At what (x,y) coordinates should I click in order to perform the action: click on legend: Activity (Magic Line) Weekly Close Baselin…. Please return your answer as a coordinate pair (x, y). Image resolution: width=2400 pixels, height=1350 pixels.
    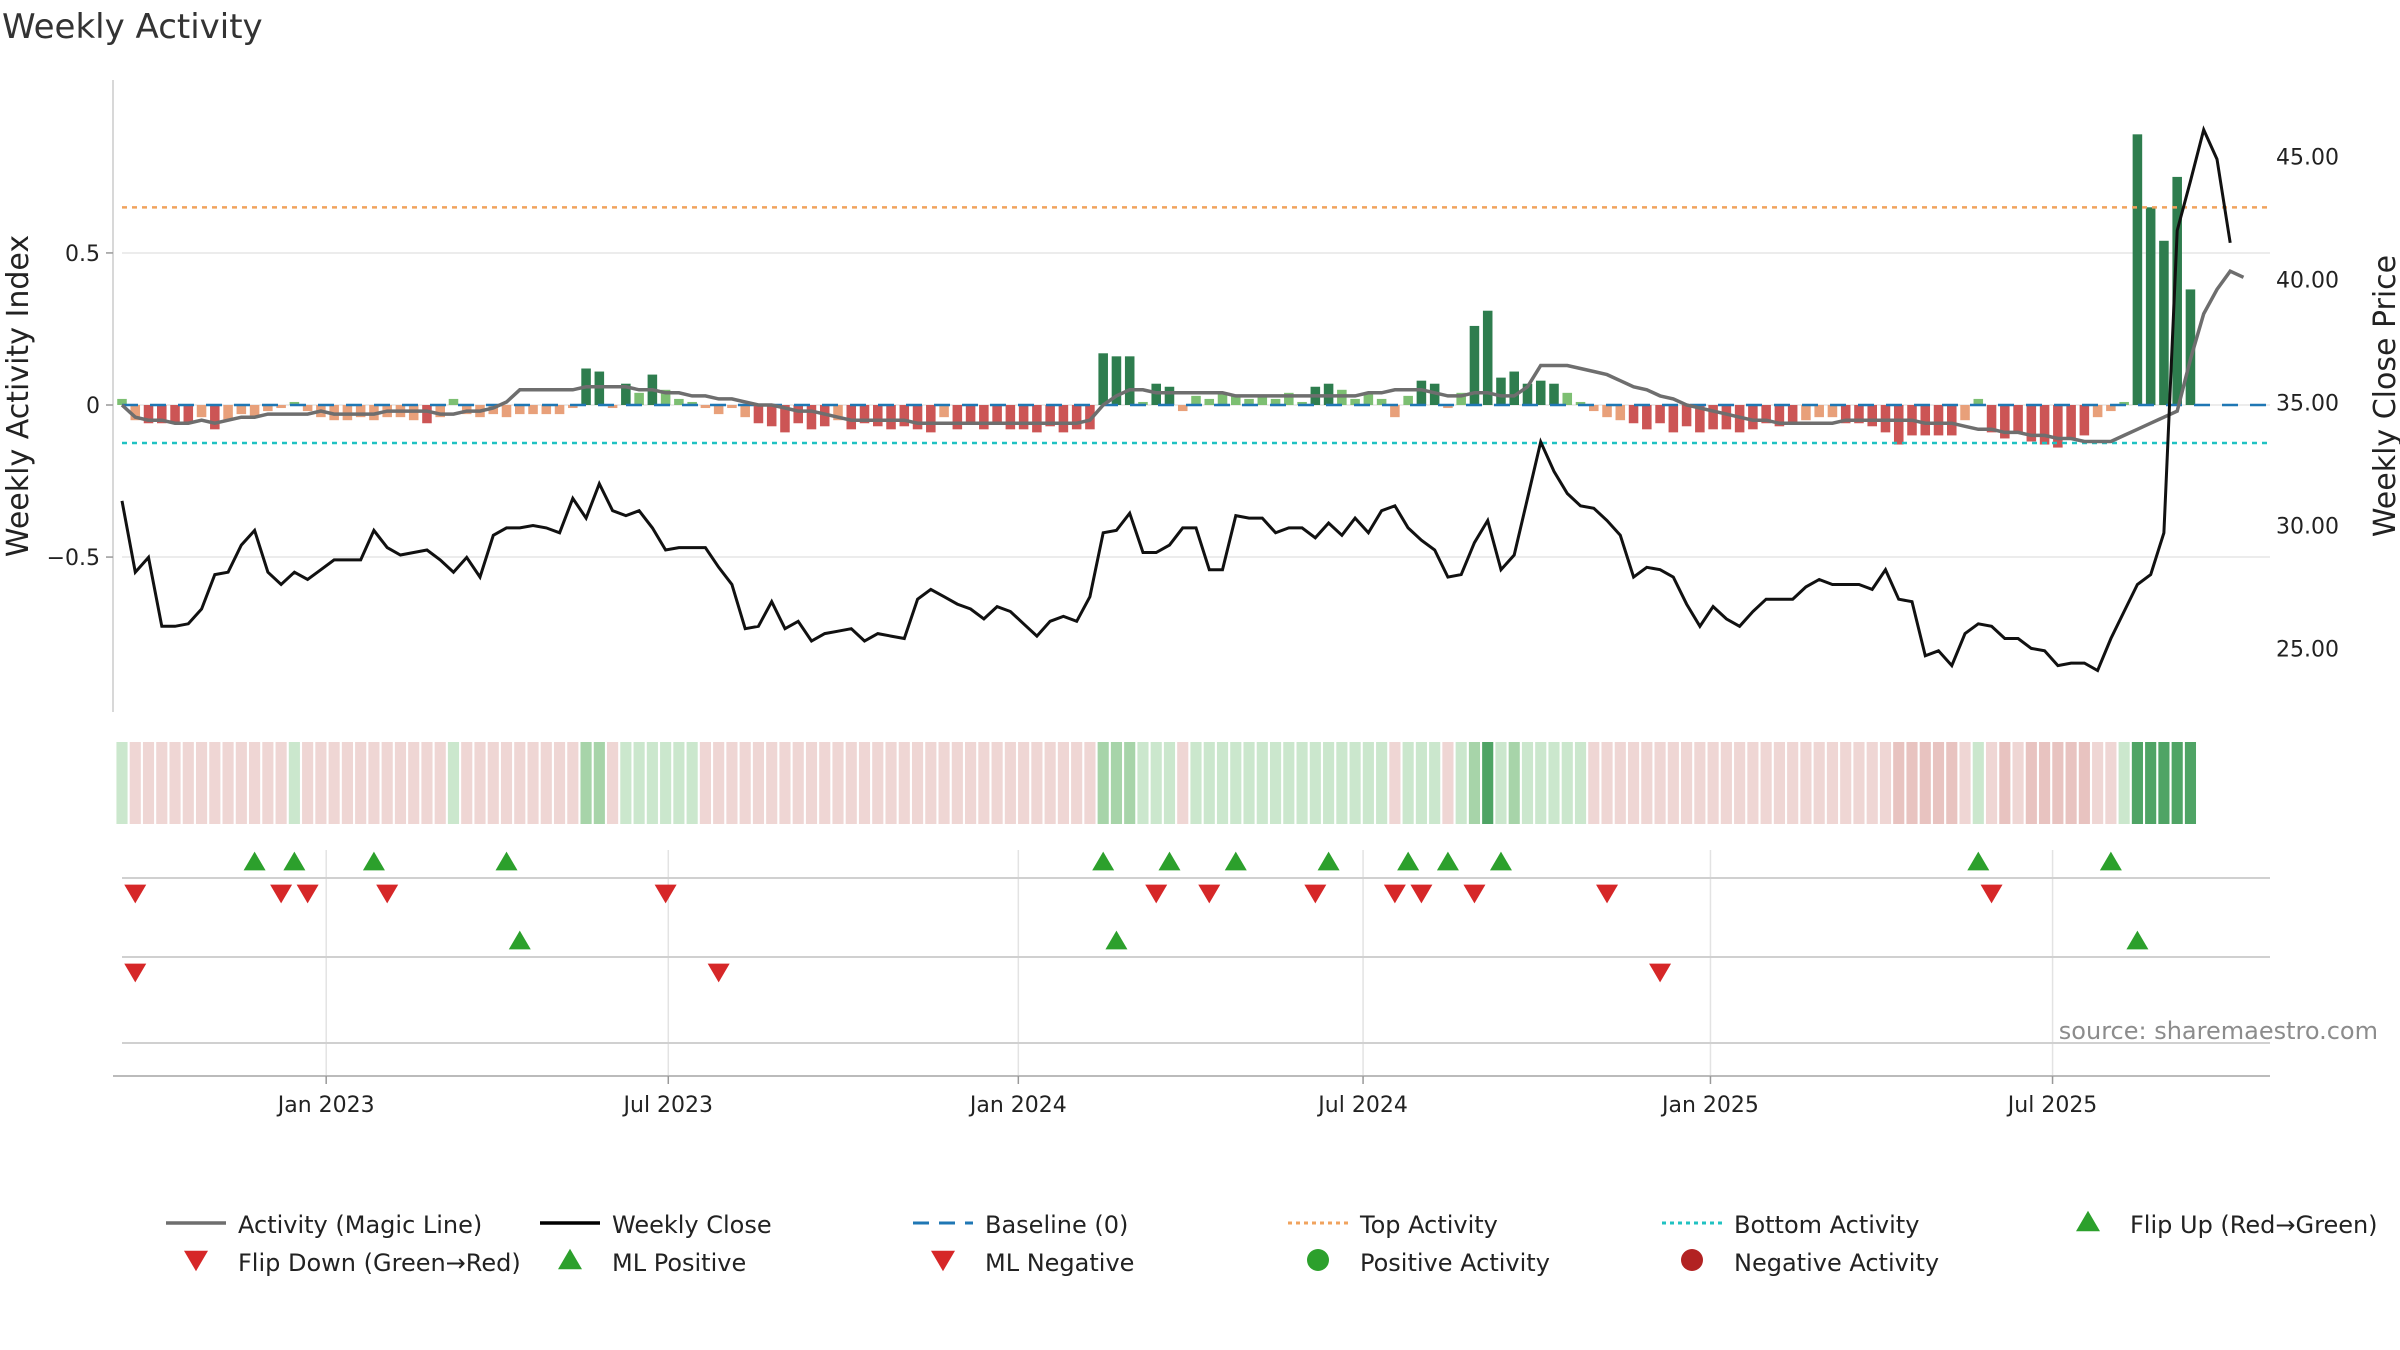
    Looking at the image, I should click on (1272, 1243).